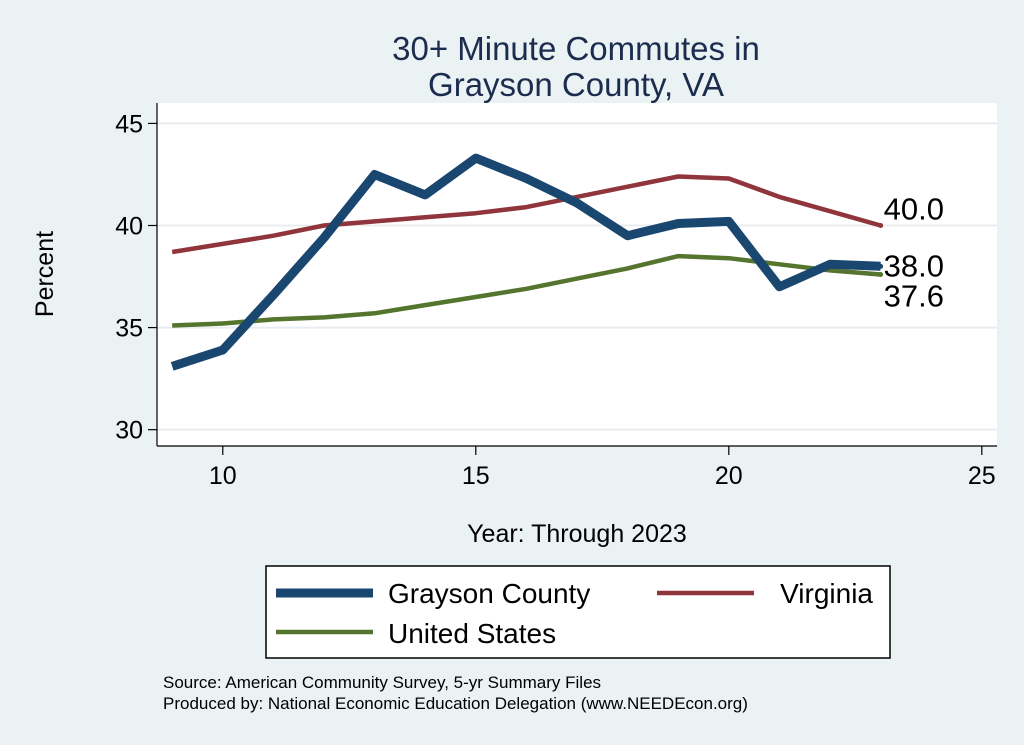 This screenshot has height=745, width=1024. I want to click on y-tick-label: 45, so click(129, 124).